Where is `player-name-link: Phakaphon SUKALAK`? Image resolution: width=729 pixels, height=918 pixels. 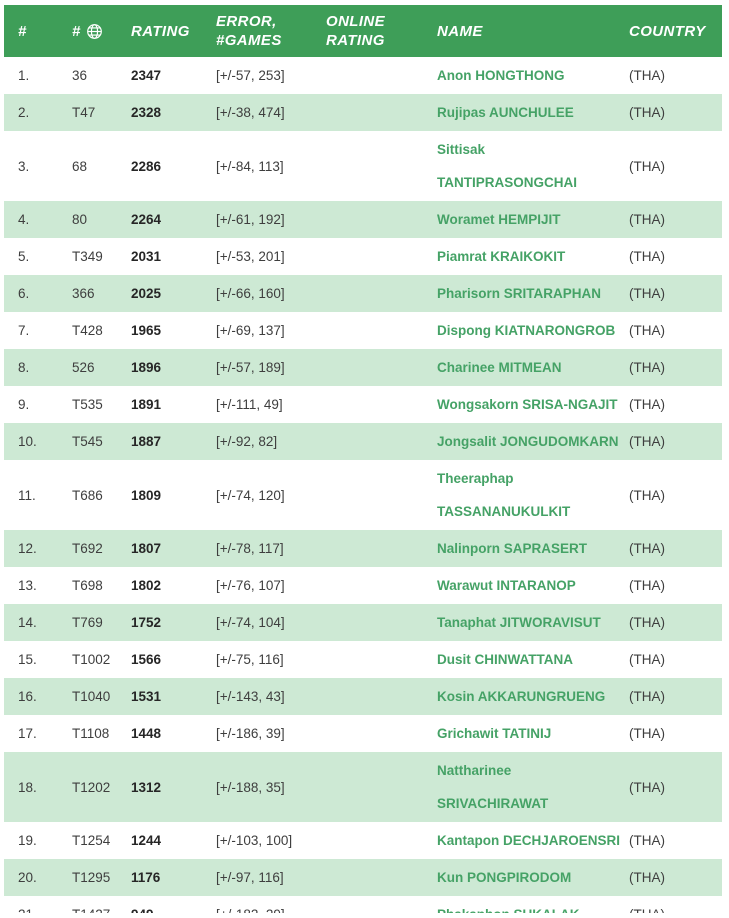 player-name-link: Phakaphon SUKALAK is located at coordinates (530, 905).